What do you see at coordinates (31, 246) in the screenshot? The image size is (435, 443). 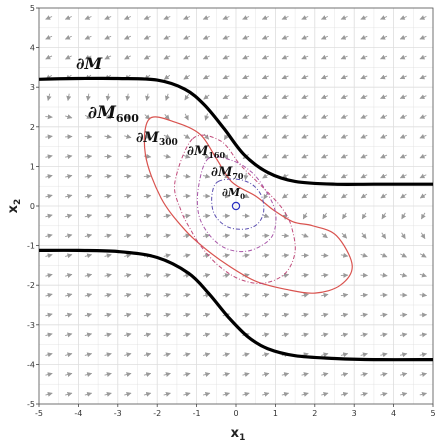 I see `y-tick-label: -1` at bounding box center [31, 246].